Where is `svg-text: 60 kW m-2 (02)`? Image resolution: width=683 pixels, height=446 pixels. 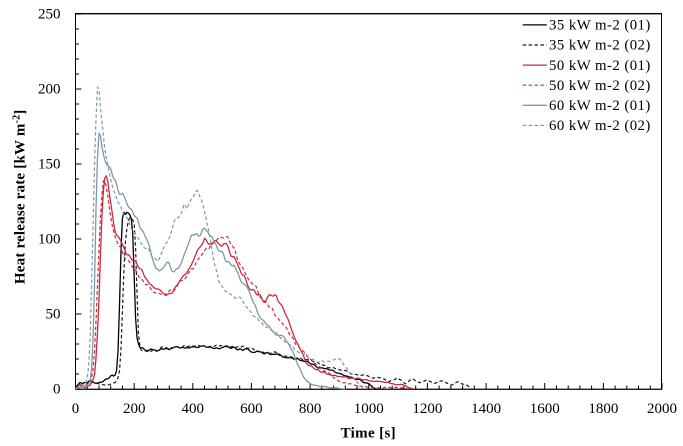
svg-text: 60 kW m-2 (02) is located at coordinates (600, 126).